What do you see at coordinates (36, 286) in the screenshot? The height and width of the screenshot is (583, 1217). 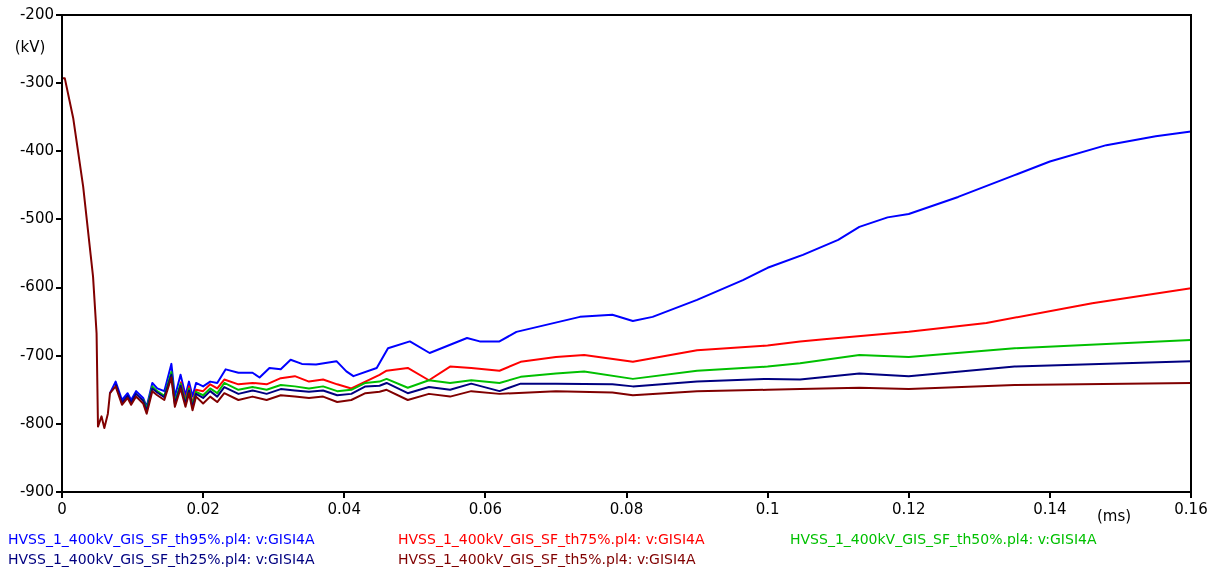 I see `y-tick-label: -600` at bounding box center [36, 286].